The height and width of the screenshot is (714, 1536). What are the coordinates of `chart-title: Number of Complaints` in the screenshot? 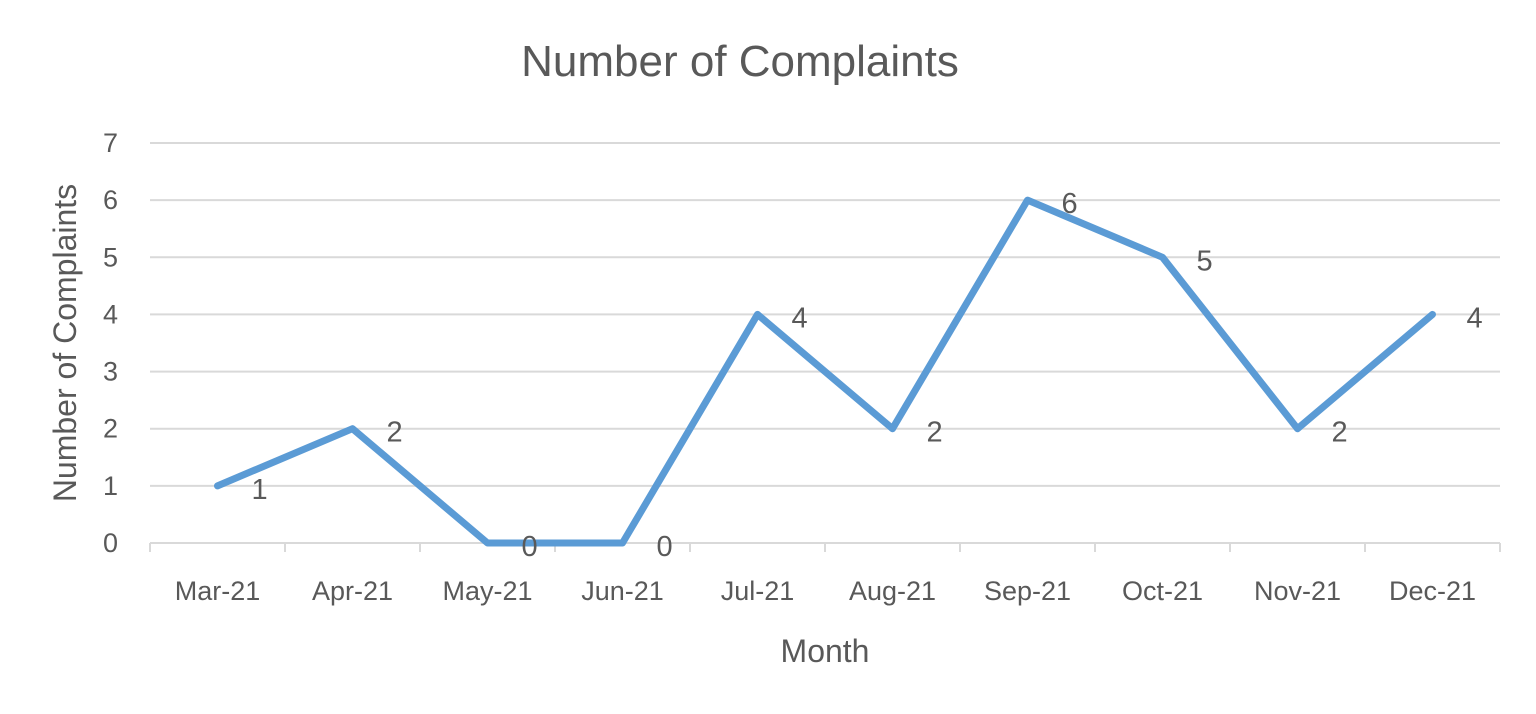 It's located at (740, 61).